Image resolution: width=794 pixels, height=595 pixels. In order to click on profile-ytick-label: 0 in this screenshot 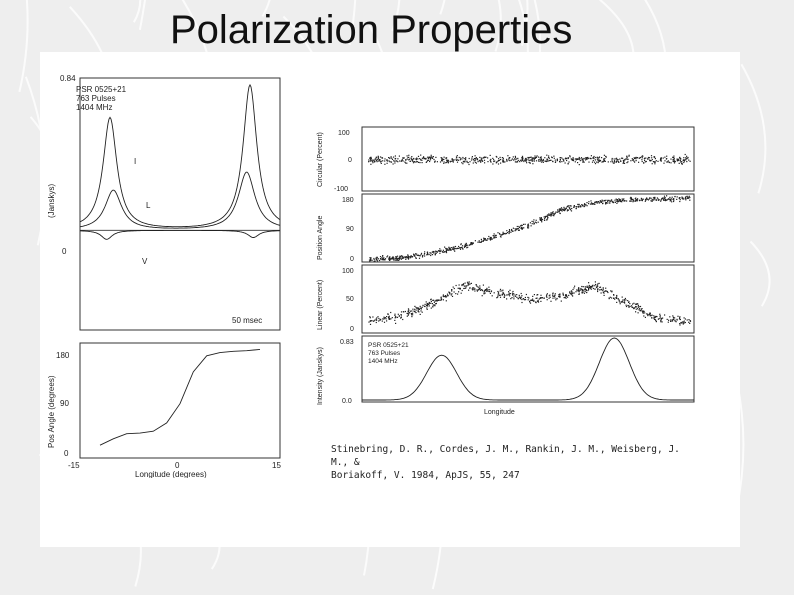, I will do `click(64, 251)`.